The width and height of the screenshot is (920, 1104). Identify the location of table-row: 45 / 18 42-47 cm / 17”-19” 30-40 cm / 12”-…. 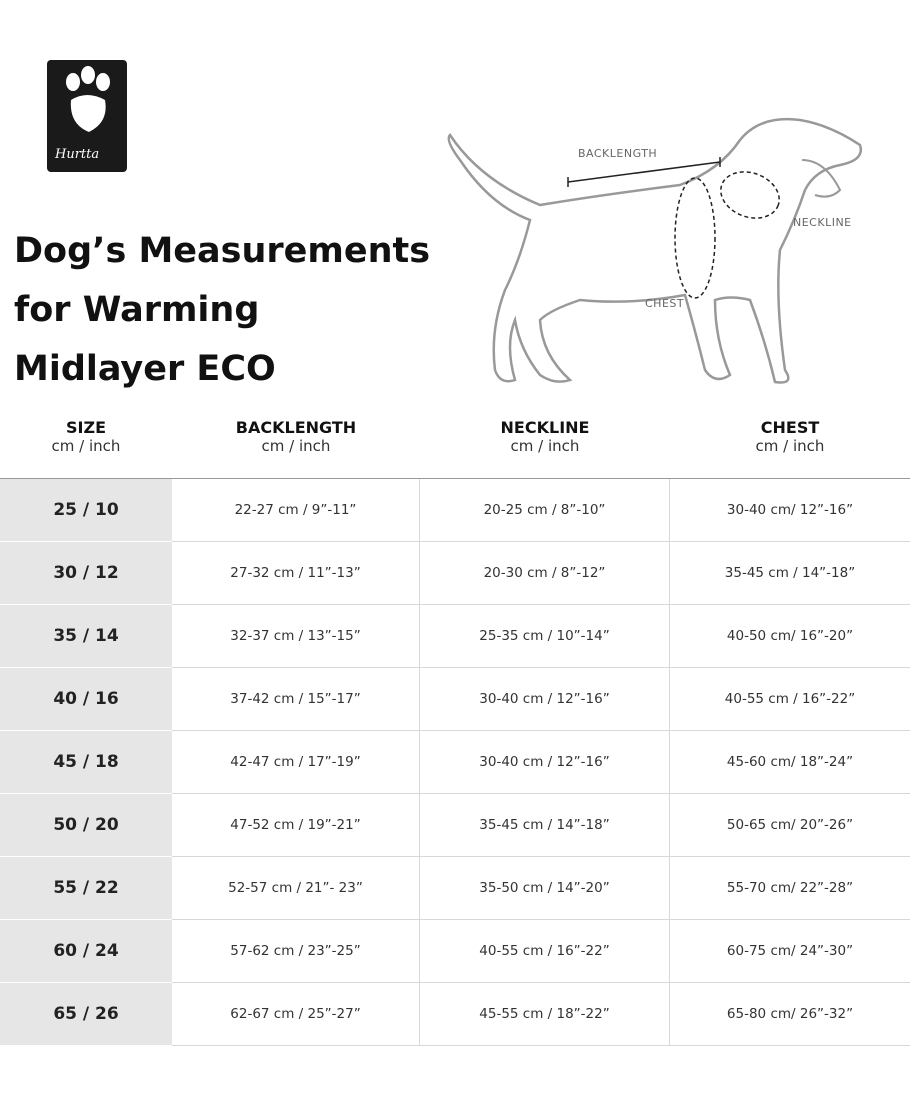
(455, 762).